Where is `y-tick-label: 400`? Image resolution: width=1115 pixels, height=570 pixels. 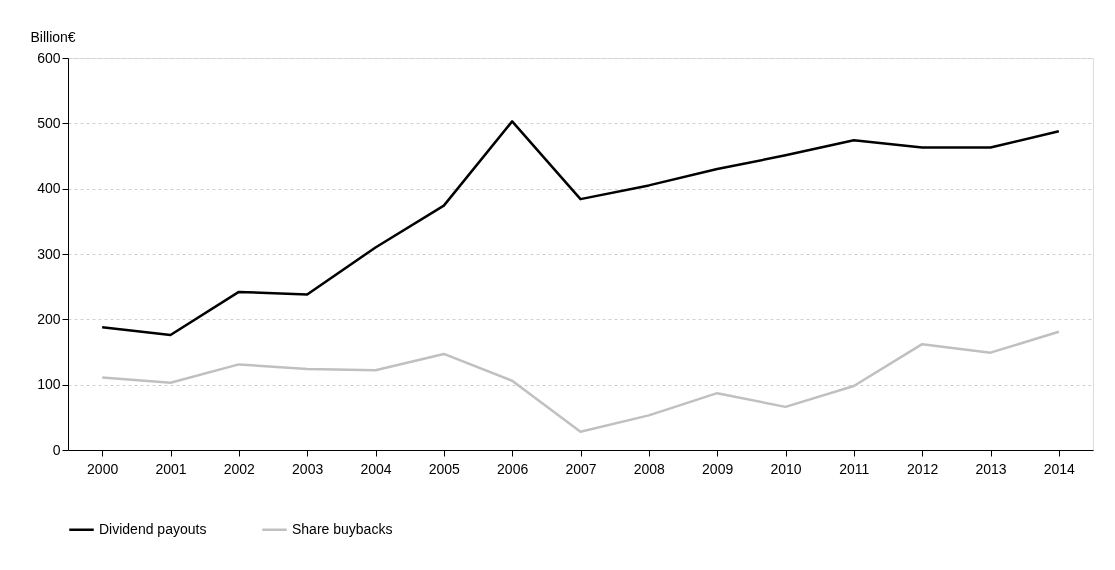
y-tick-label: 400 is located at coordinates (49, 188).